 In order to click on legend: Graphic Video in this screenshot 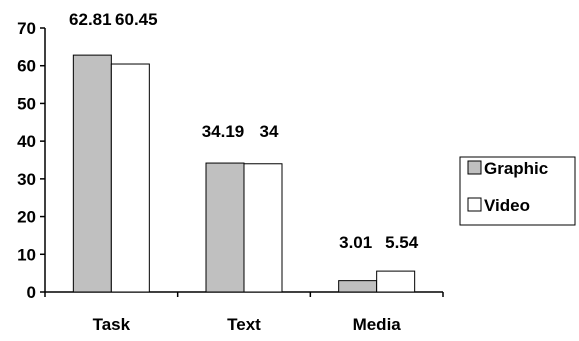, I will do `click(517, 191)`.